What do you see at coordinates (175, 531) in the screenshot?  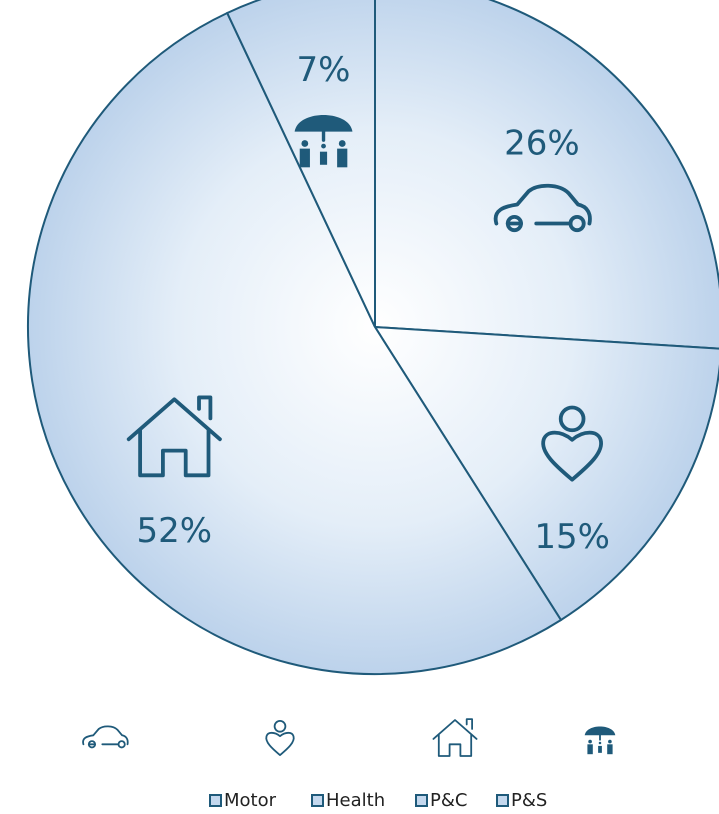 I see `data-label: 52%` at bounding box center [175, 531].